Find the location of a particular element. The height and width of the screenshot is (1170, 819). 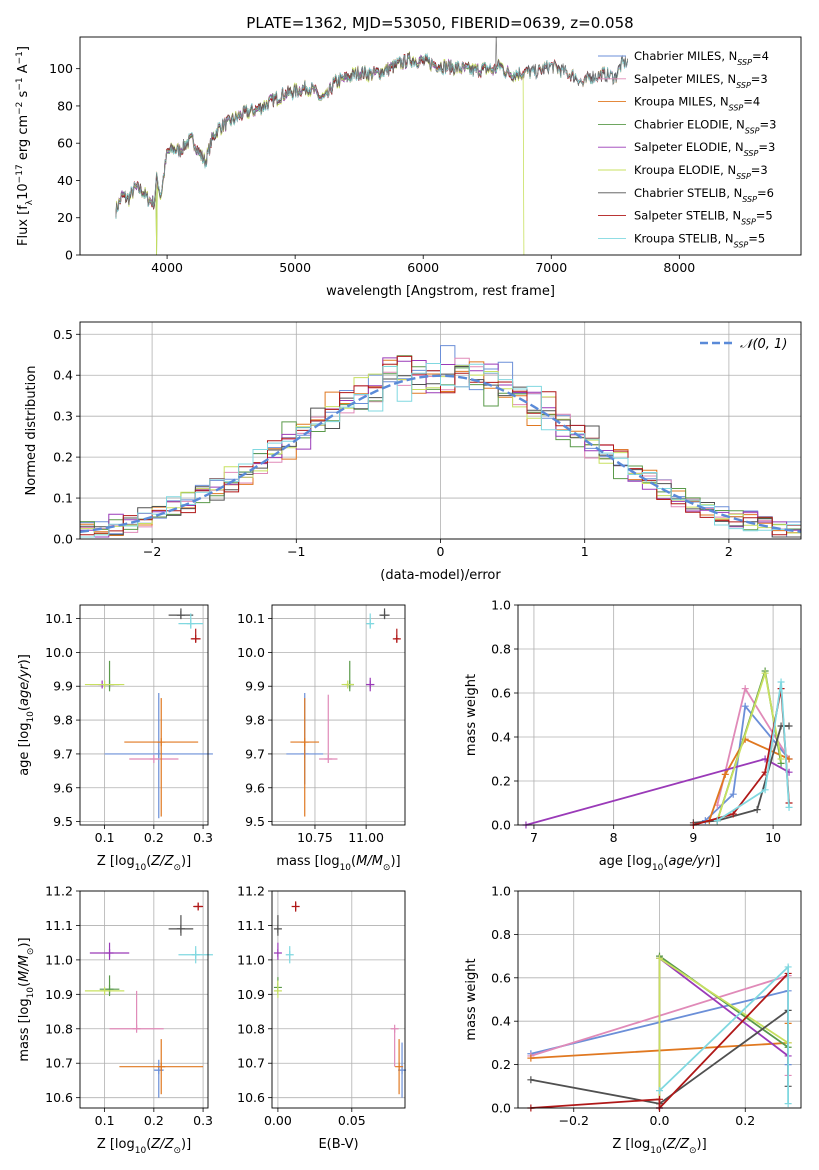

x-tick-label: 10.75 is located at coordinates (315, 837).